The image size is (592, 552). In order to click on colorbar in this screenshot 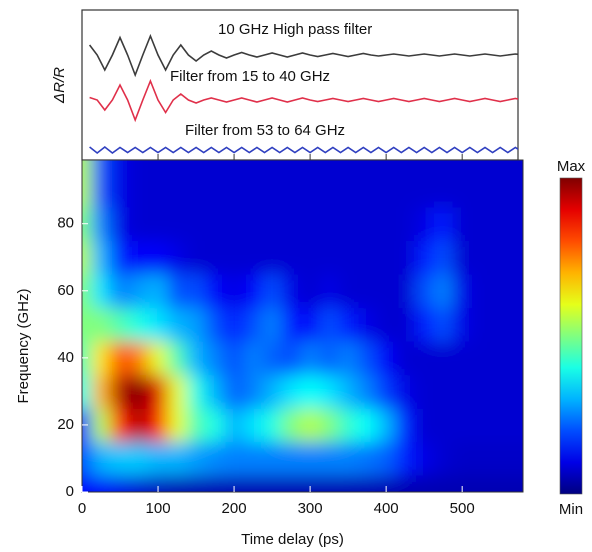, I will do `click(571, 336)`.